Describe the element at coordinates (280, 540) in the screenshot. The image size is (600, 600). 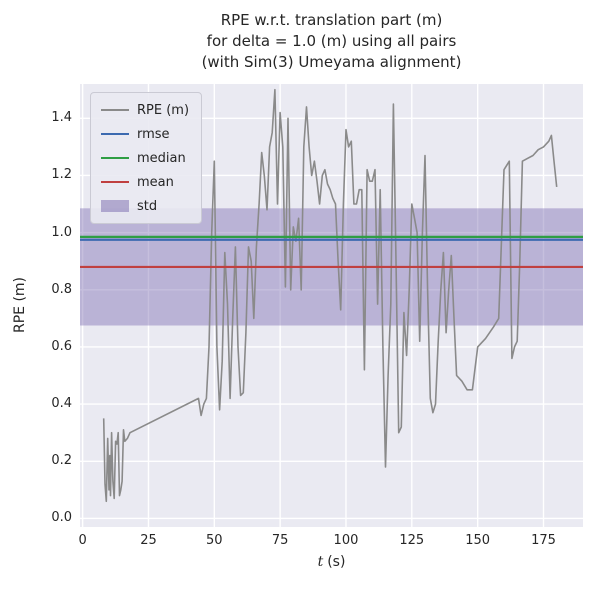
I see `x-tick-label: 75` at that location.